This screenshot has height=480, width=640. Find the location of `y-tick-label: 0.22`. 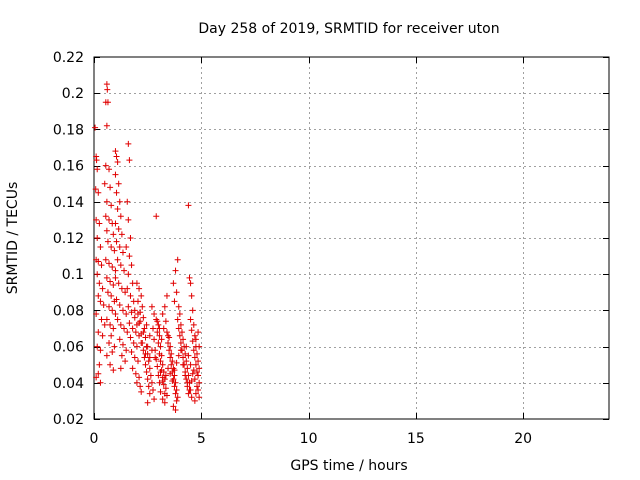

y-tick-label: 0.22 is located at coordinates (68, 58).